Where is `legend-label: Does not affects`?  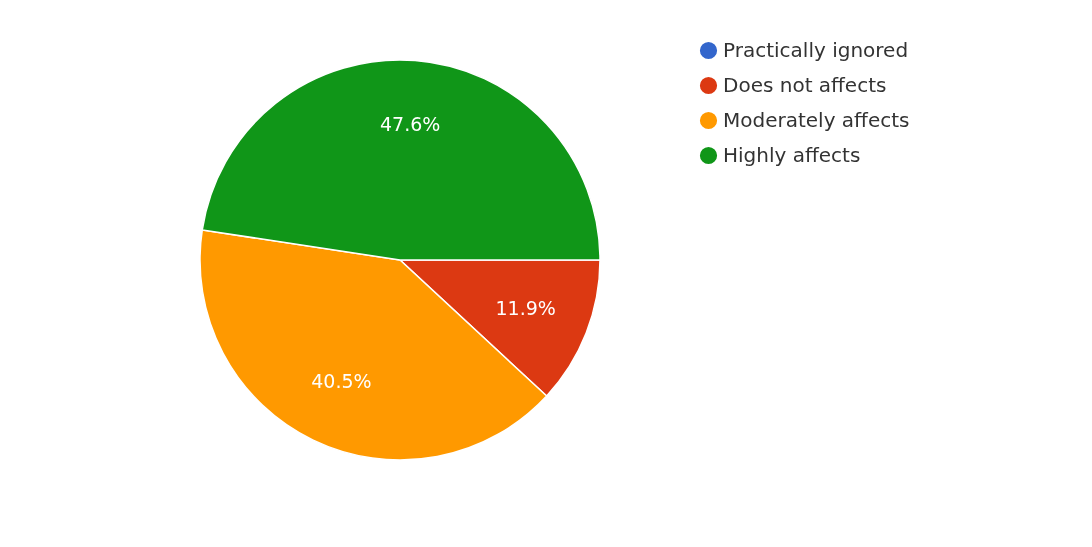 legend-label: Does not affects is located at coordinates (805, 84).